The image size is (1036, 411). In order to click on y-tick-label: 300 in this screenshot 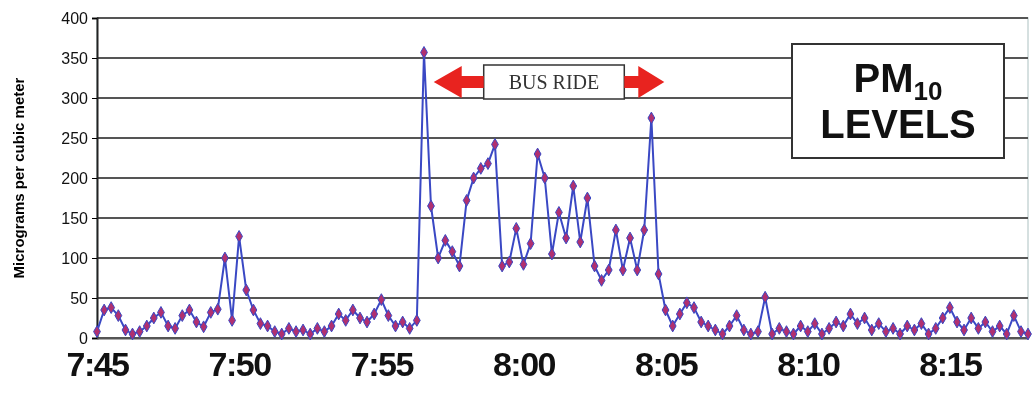, I will do `click(75, 98)`.